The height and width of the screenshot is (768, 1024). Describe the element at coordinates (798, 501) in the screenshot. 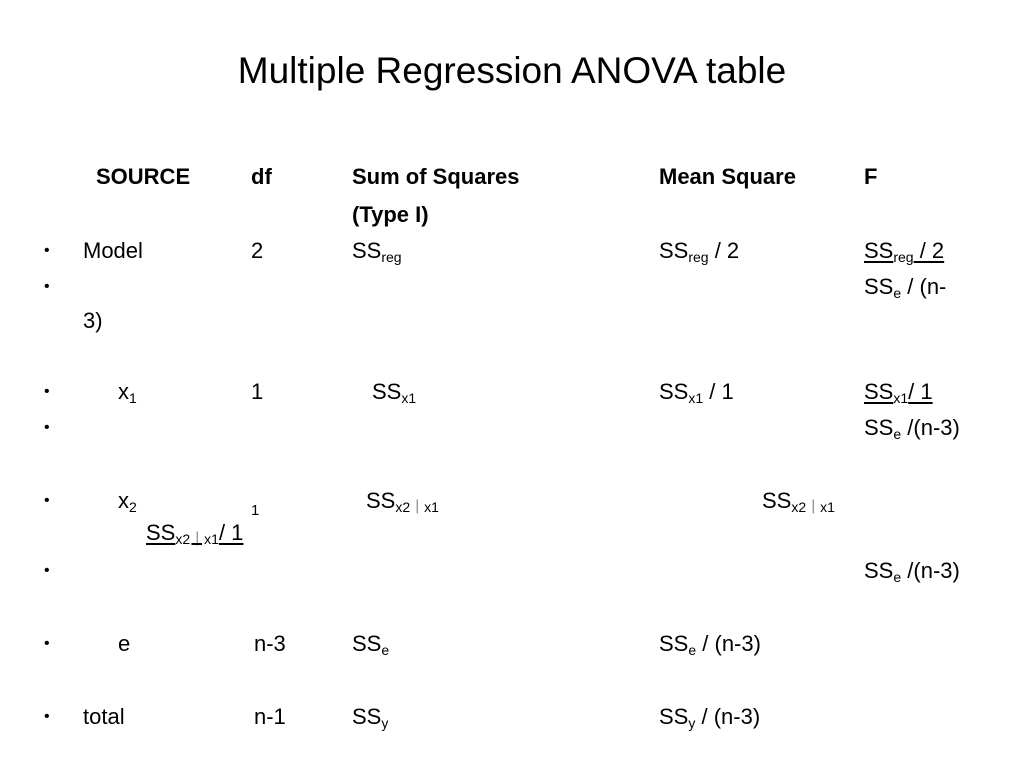

I see `row-x2-ms: SSx2｜x1` at that location.